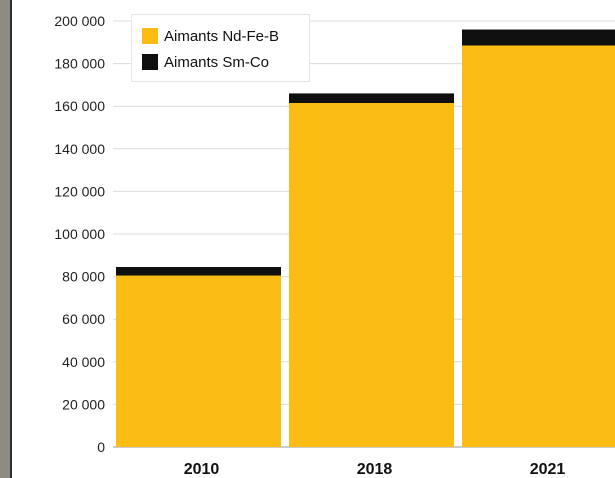  I want to click on y-tick-label: 100 000, so click(79, 234).